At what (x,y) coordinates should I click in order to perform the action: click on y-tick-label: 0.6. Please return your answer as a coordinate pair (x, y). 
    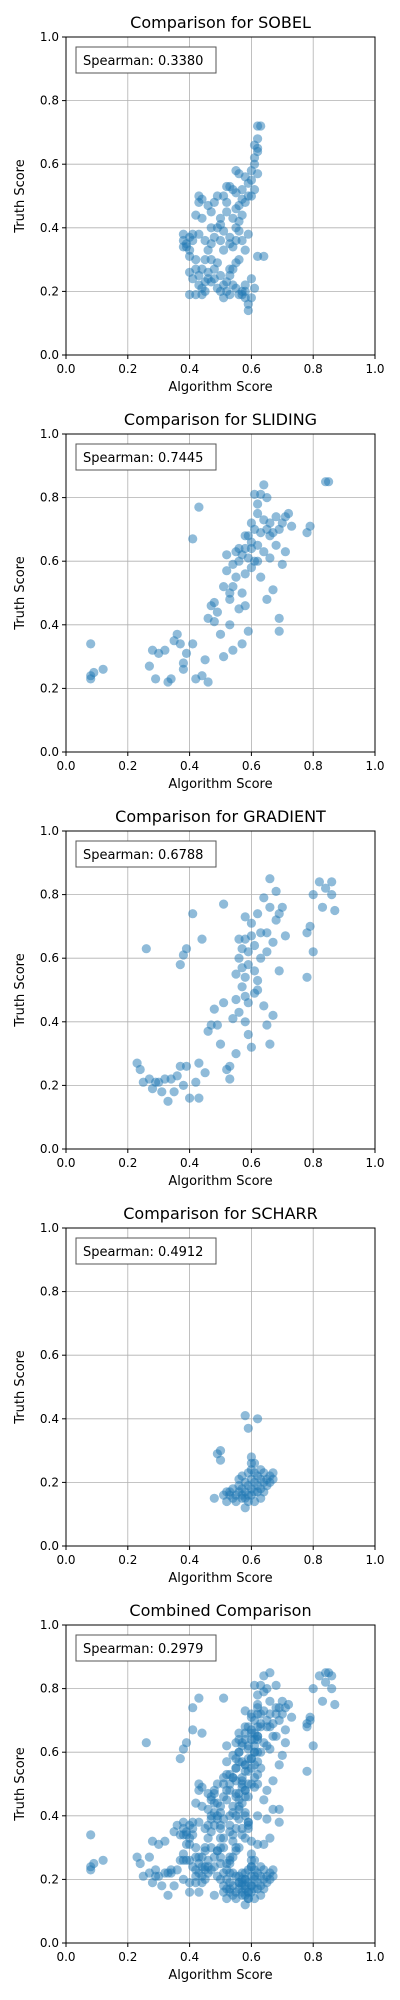
    Looking at the image, I should click on (49, 164).